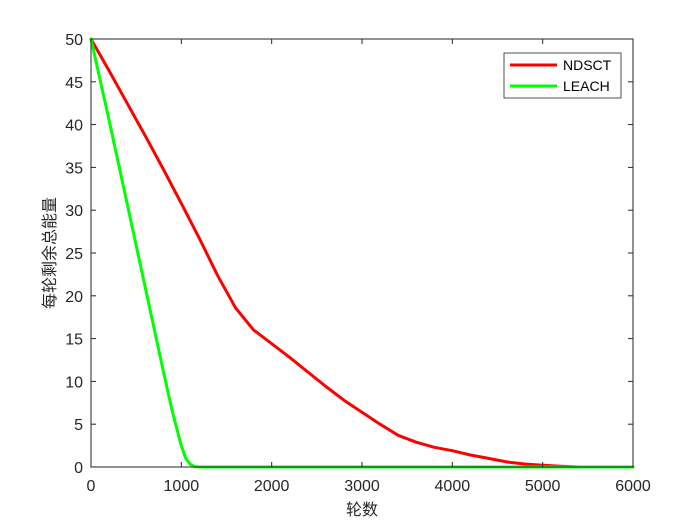 The height and width of the screenshot is (525, 700). What do you see at coordinates (78, 425) in the screenshot?
I see `y-tick-label: 5` at bounding box center [78, 425].